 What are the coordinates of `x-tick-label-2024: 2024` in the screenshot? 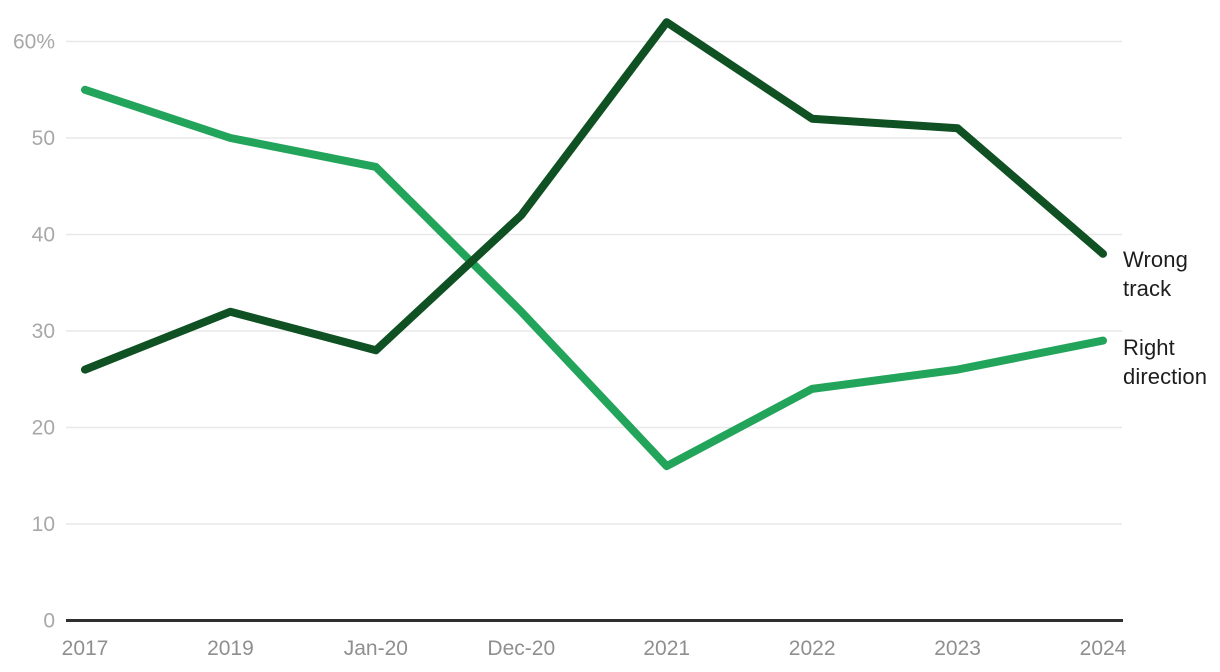 It's located at (1103, 648).